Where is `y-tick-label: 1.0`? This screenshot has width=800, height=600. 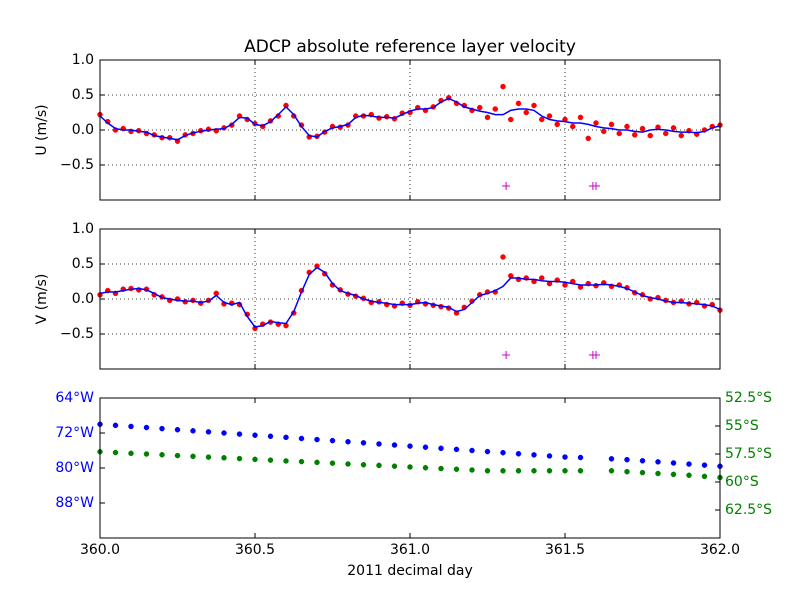
y-tick-label: 1.0 is located at coordinates (83, 60).